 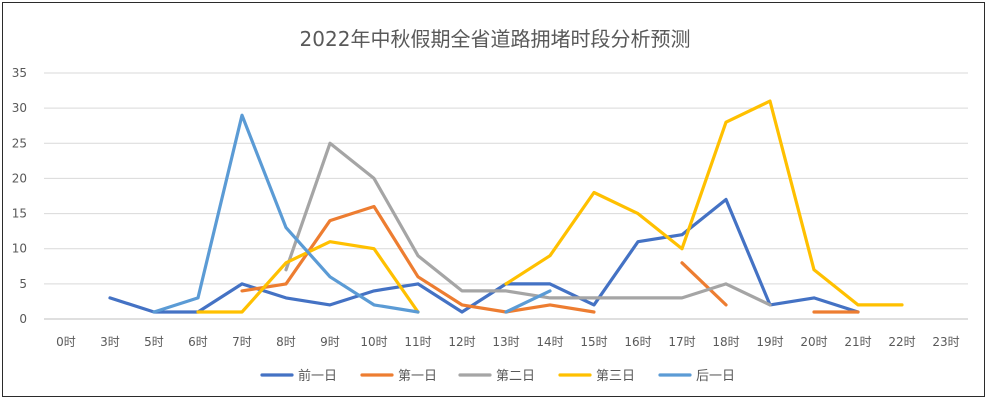 I want to click on y-axis-ticks: 0 5 10 15 20 25 30 35, so click(x=19, y=196).